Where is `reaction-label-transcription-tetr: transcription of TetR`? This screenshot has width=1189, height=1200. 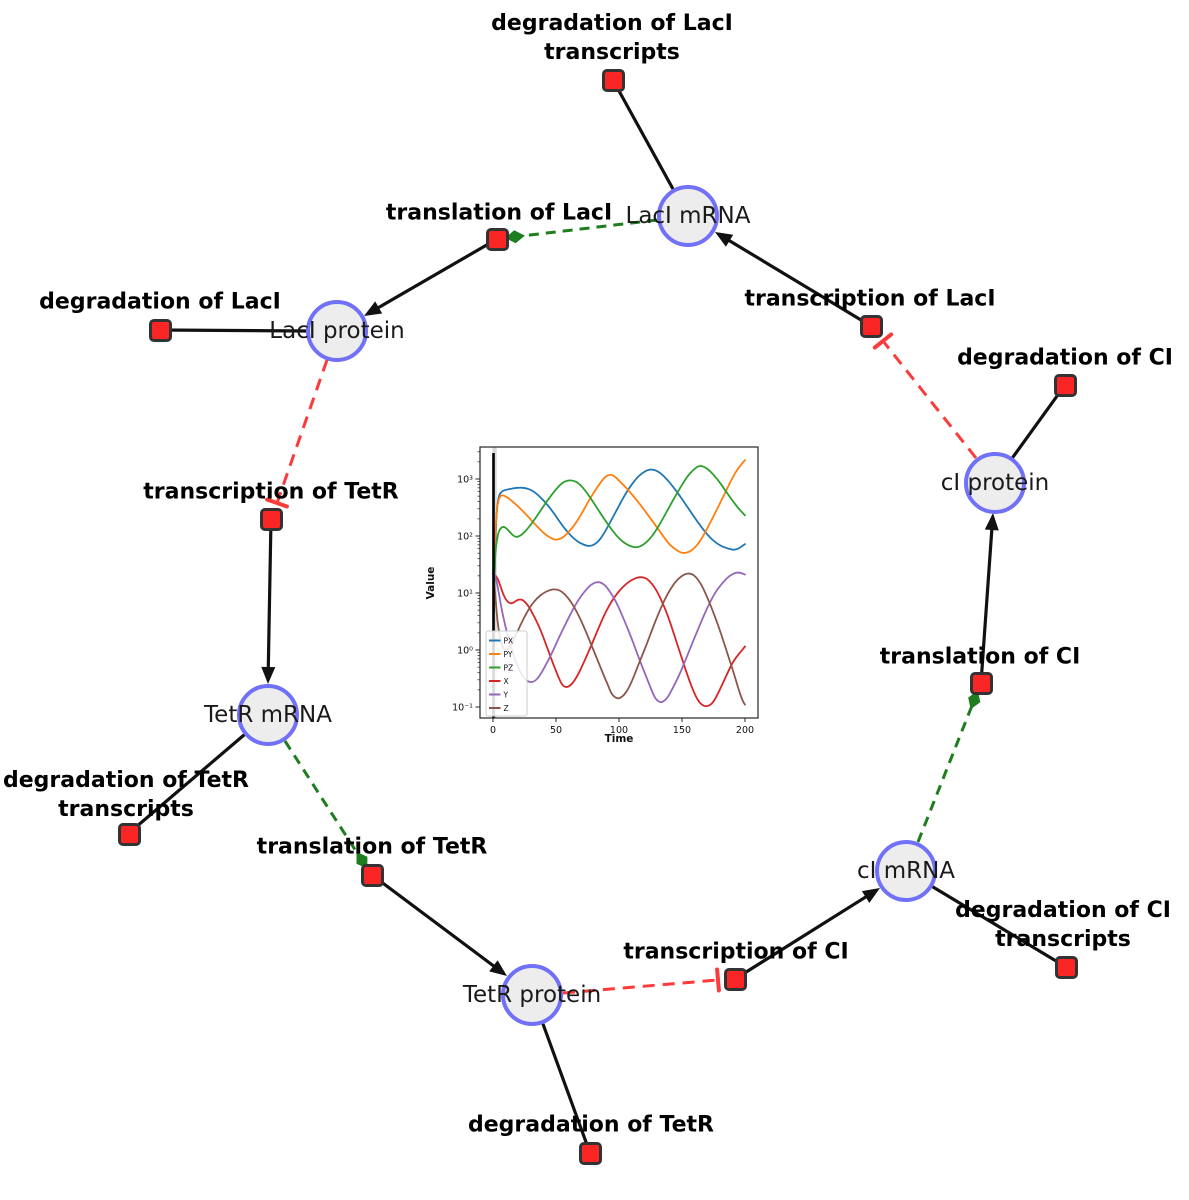 reaction-label-transcription-tetr: transcription of TetR is located at coordinates (270, 491).